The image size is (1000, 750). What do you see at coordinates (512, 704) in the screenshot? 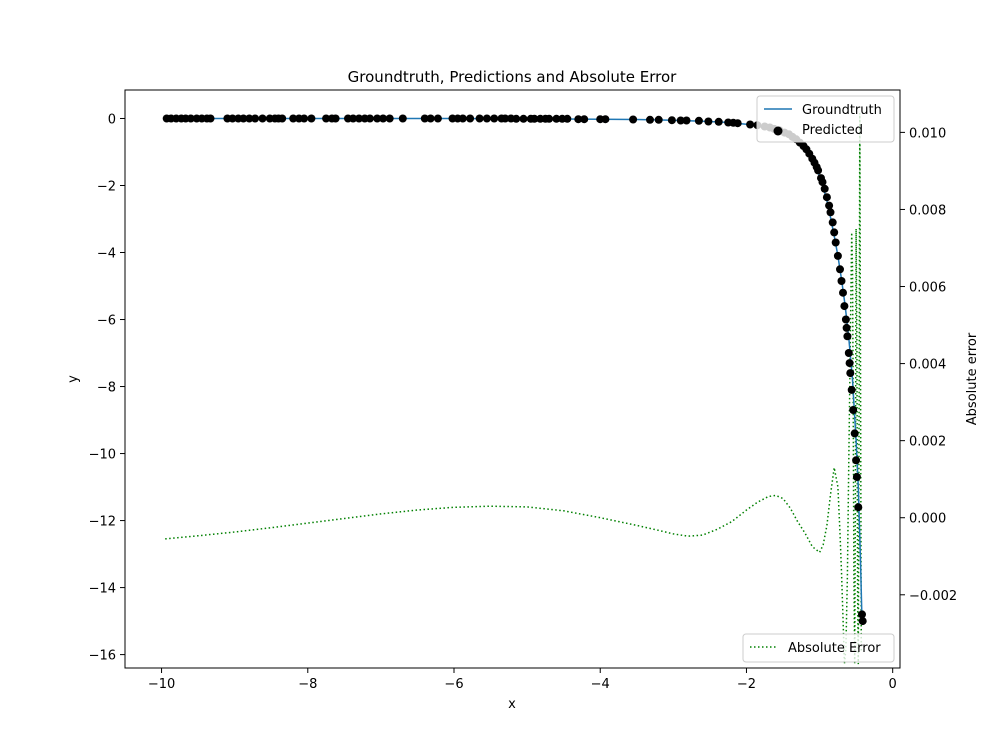
I see `x-axis-label: x` at bounding box center [512, 704].